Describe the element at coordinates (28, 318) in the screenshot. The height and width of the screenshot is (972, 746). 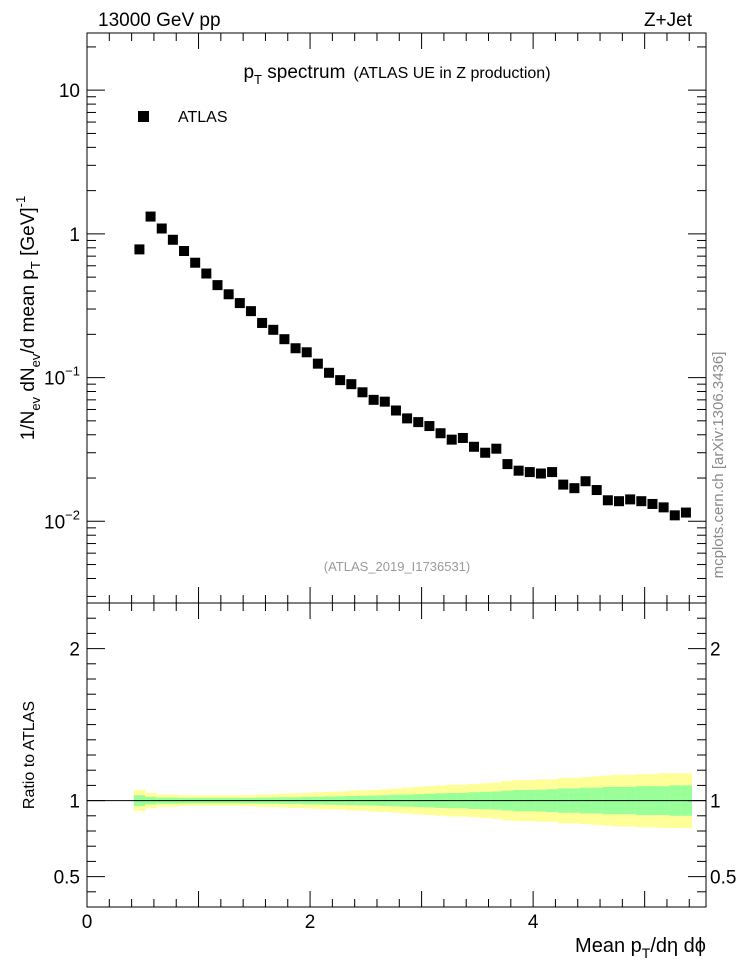
I see `y-axis-label: 1/Nev dNev/d mean pT [GeV]-1` at that location.